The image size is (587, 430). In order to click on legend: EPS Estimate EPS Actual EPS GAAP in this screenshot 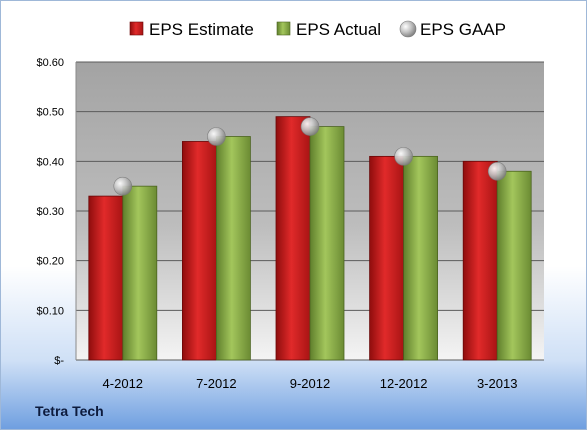, I will do `click(317, 29)`.